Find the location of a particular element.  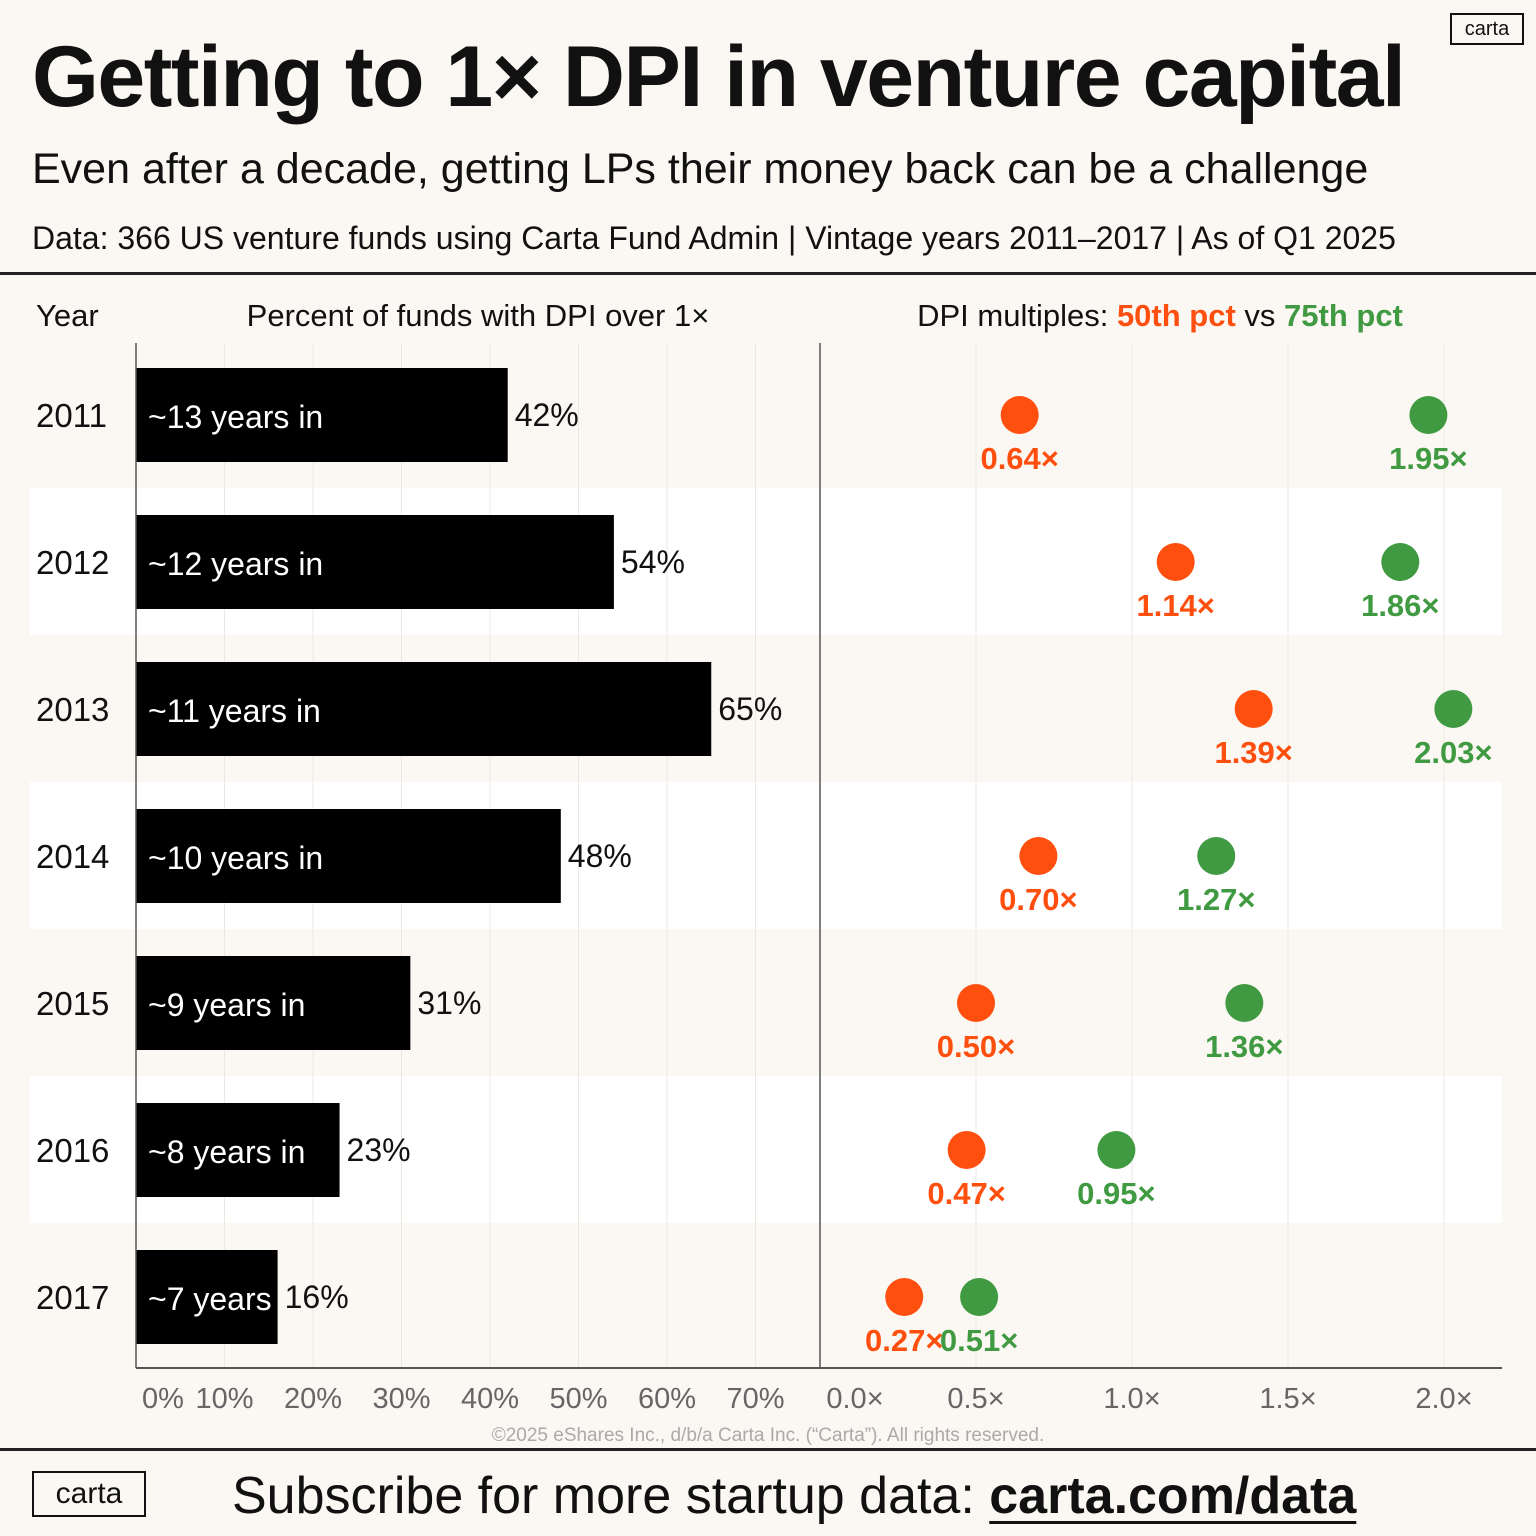

footer-cta-text: Subscribe for more startup data: is located at coordinates (611, 1496).